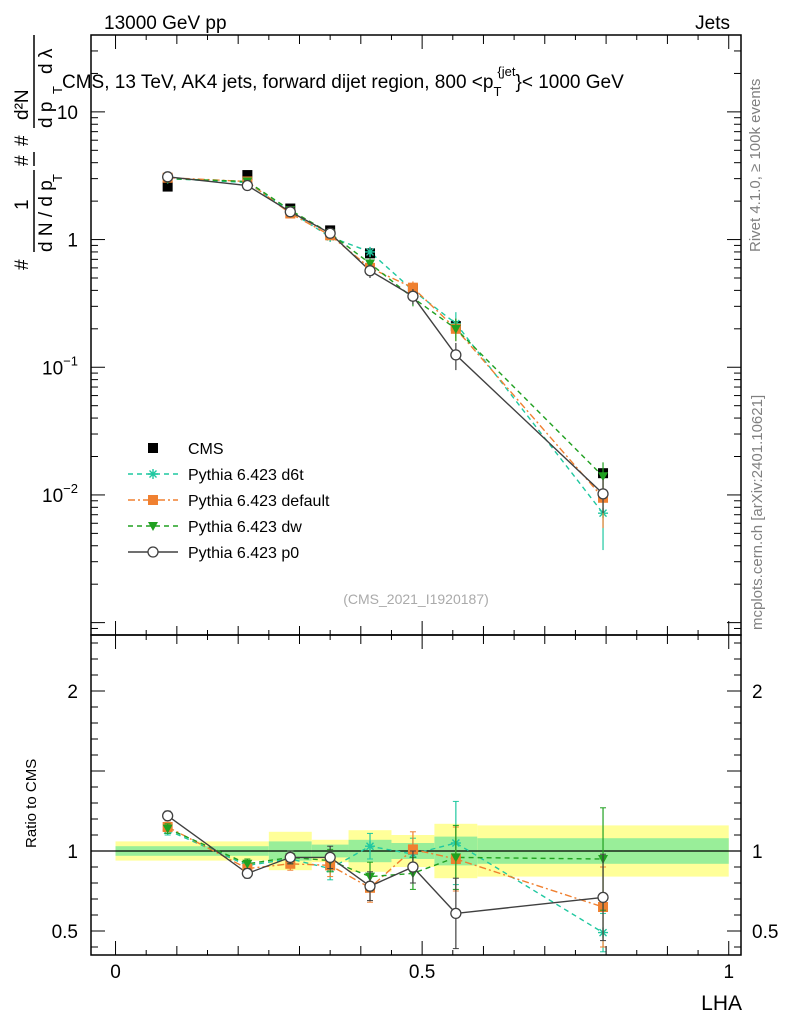 Image resolution: width=786 pixels, height=1024 pixels. What do you see at coordinates (506, 71) in the screenshot?
I see `main-title-sup: {jet` at bounding box center [506, 71].